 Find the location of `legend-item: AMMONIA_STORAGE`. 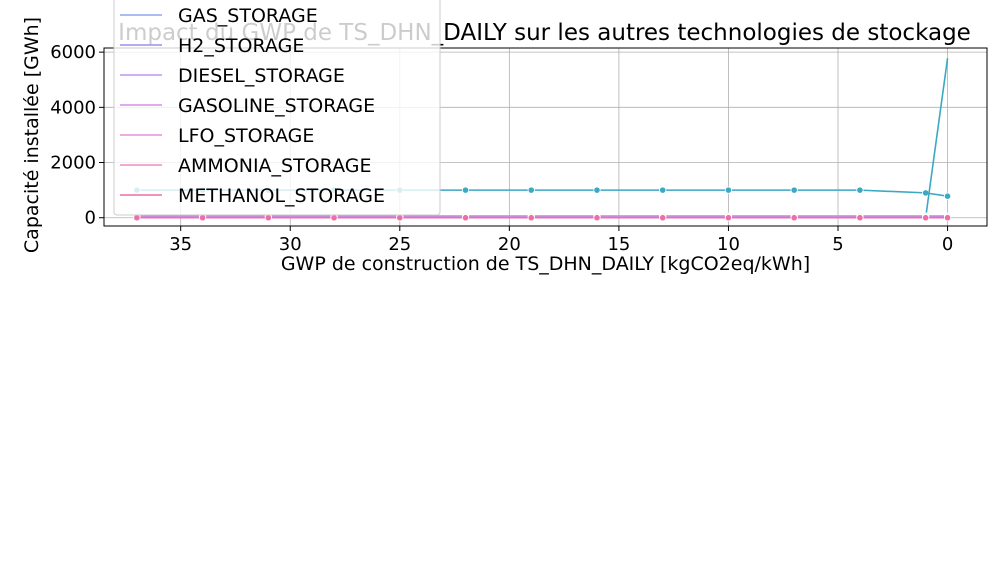

legend-item: AMMONIA_STORAGE is located at coordinates (246, 166).